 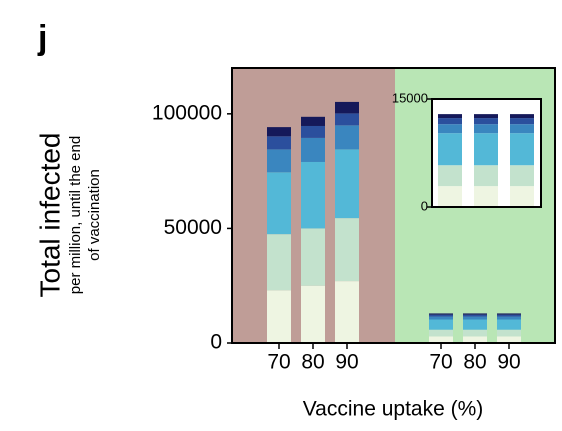 I want to click on plot-frame, so click(x=486, y=153).